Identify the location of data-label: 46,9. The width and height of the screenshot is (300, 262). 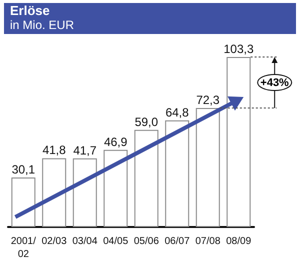
(116, 141).